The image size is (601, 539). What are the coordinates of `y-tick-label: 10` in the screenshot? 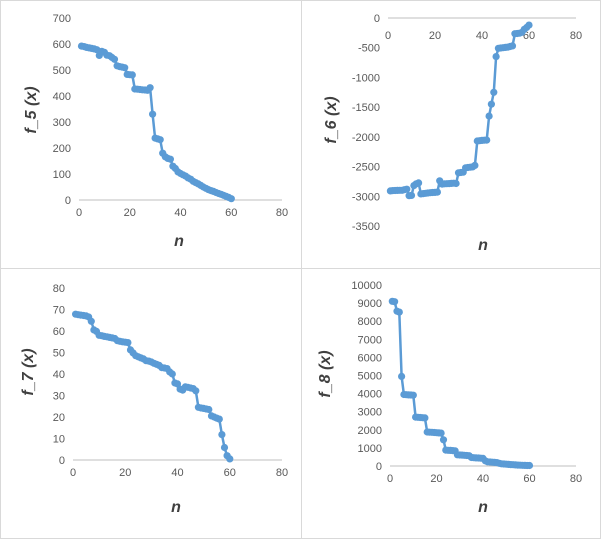 It's located at (59, 440).